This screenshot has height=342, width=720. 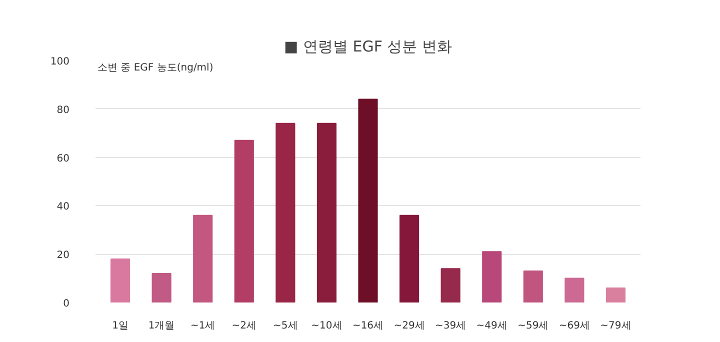 I want to click on x-tick-label: ~49세, so click(x=492, y=326).